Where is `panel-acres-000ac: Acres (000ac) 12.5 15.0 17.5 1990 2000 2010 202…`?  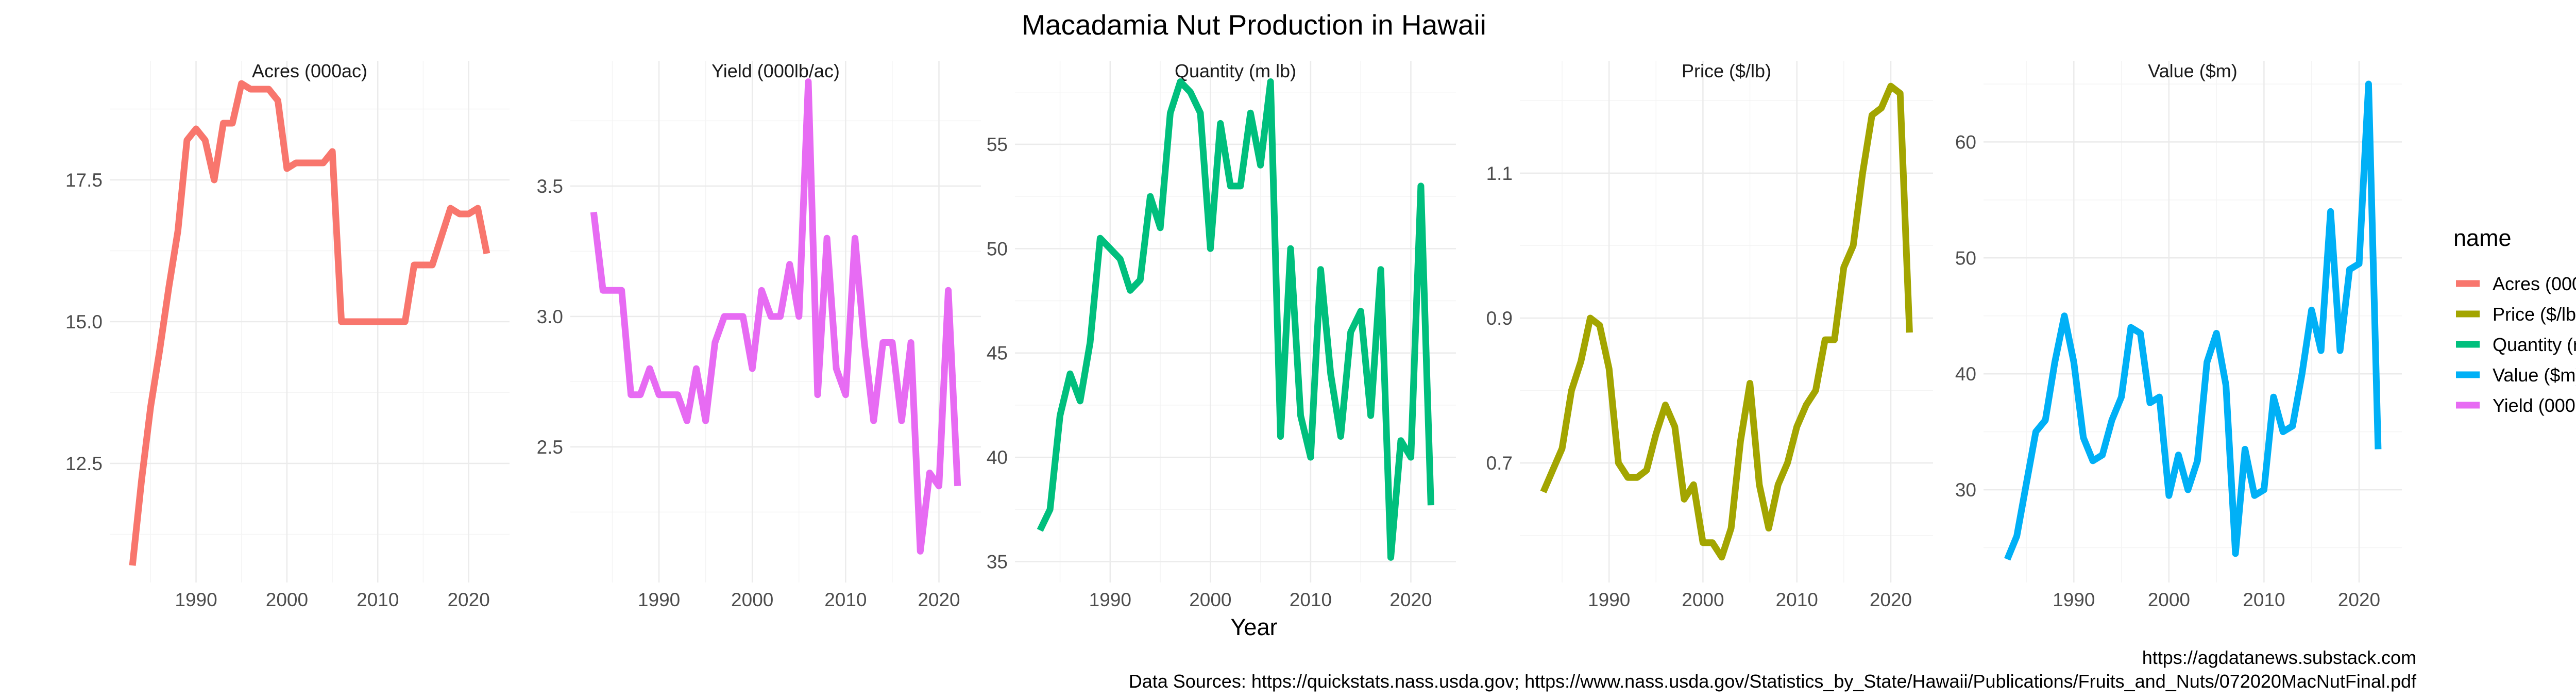 panel-acres-000ac: Acres (000ac) 12.5 15.0 17.5 1990 2000 2010 202… is located at coordinates (287, 335).